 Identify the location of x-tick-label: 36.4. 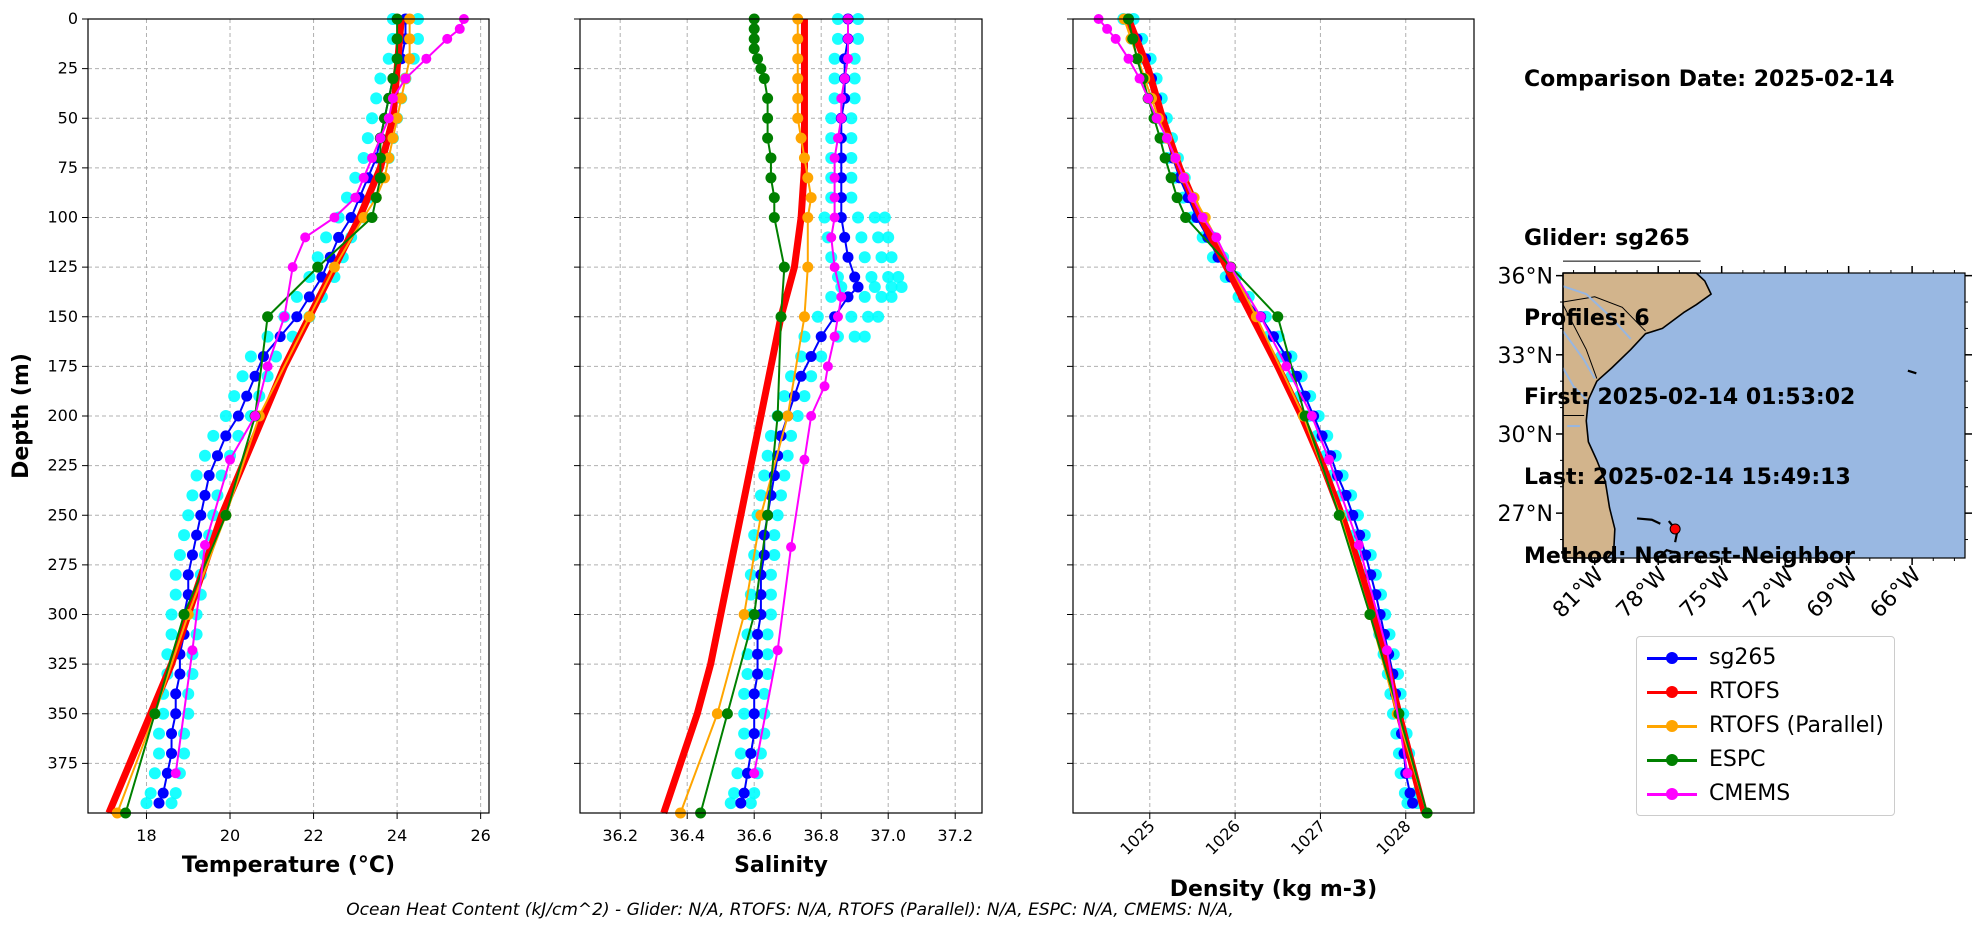
(687, 835).